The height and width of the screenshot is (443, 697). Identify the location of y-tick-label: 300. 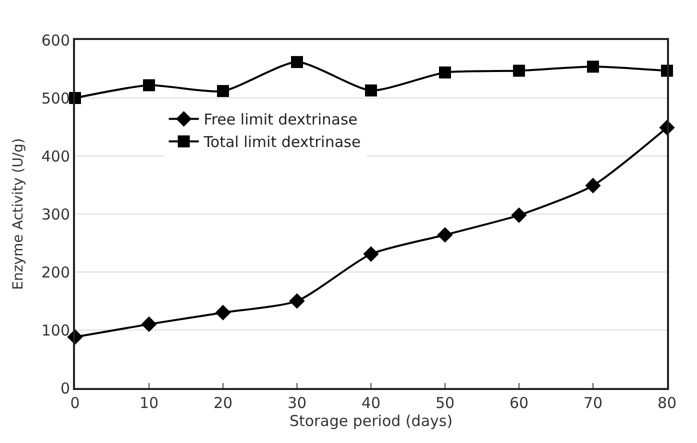
(55, 214).